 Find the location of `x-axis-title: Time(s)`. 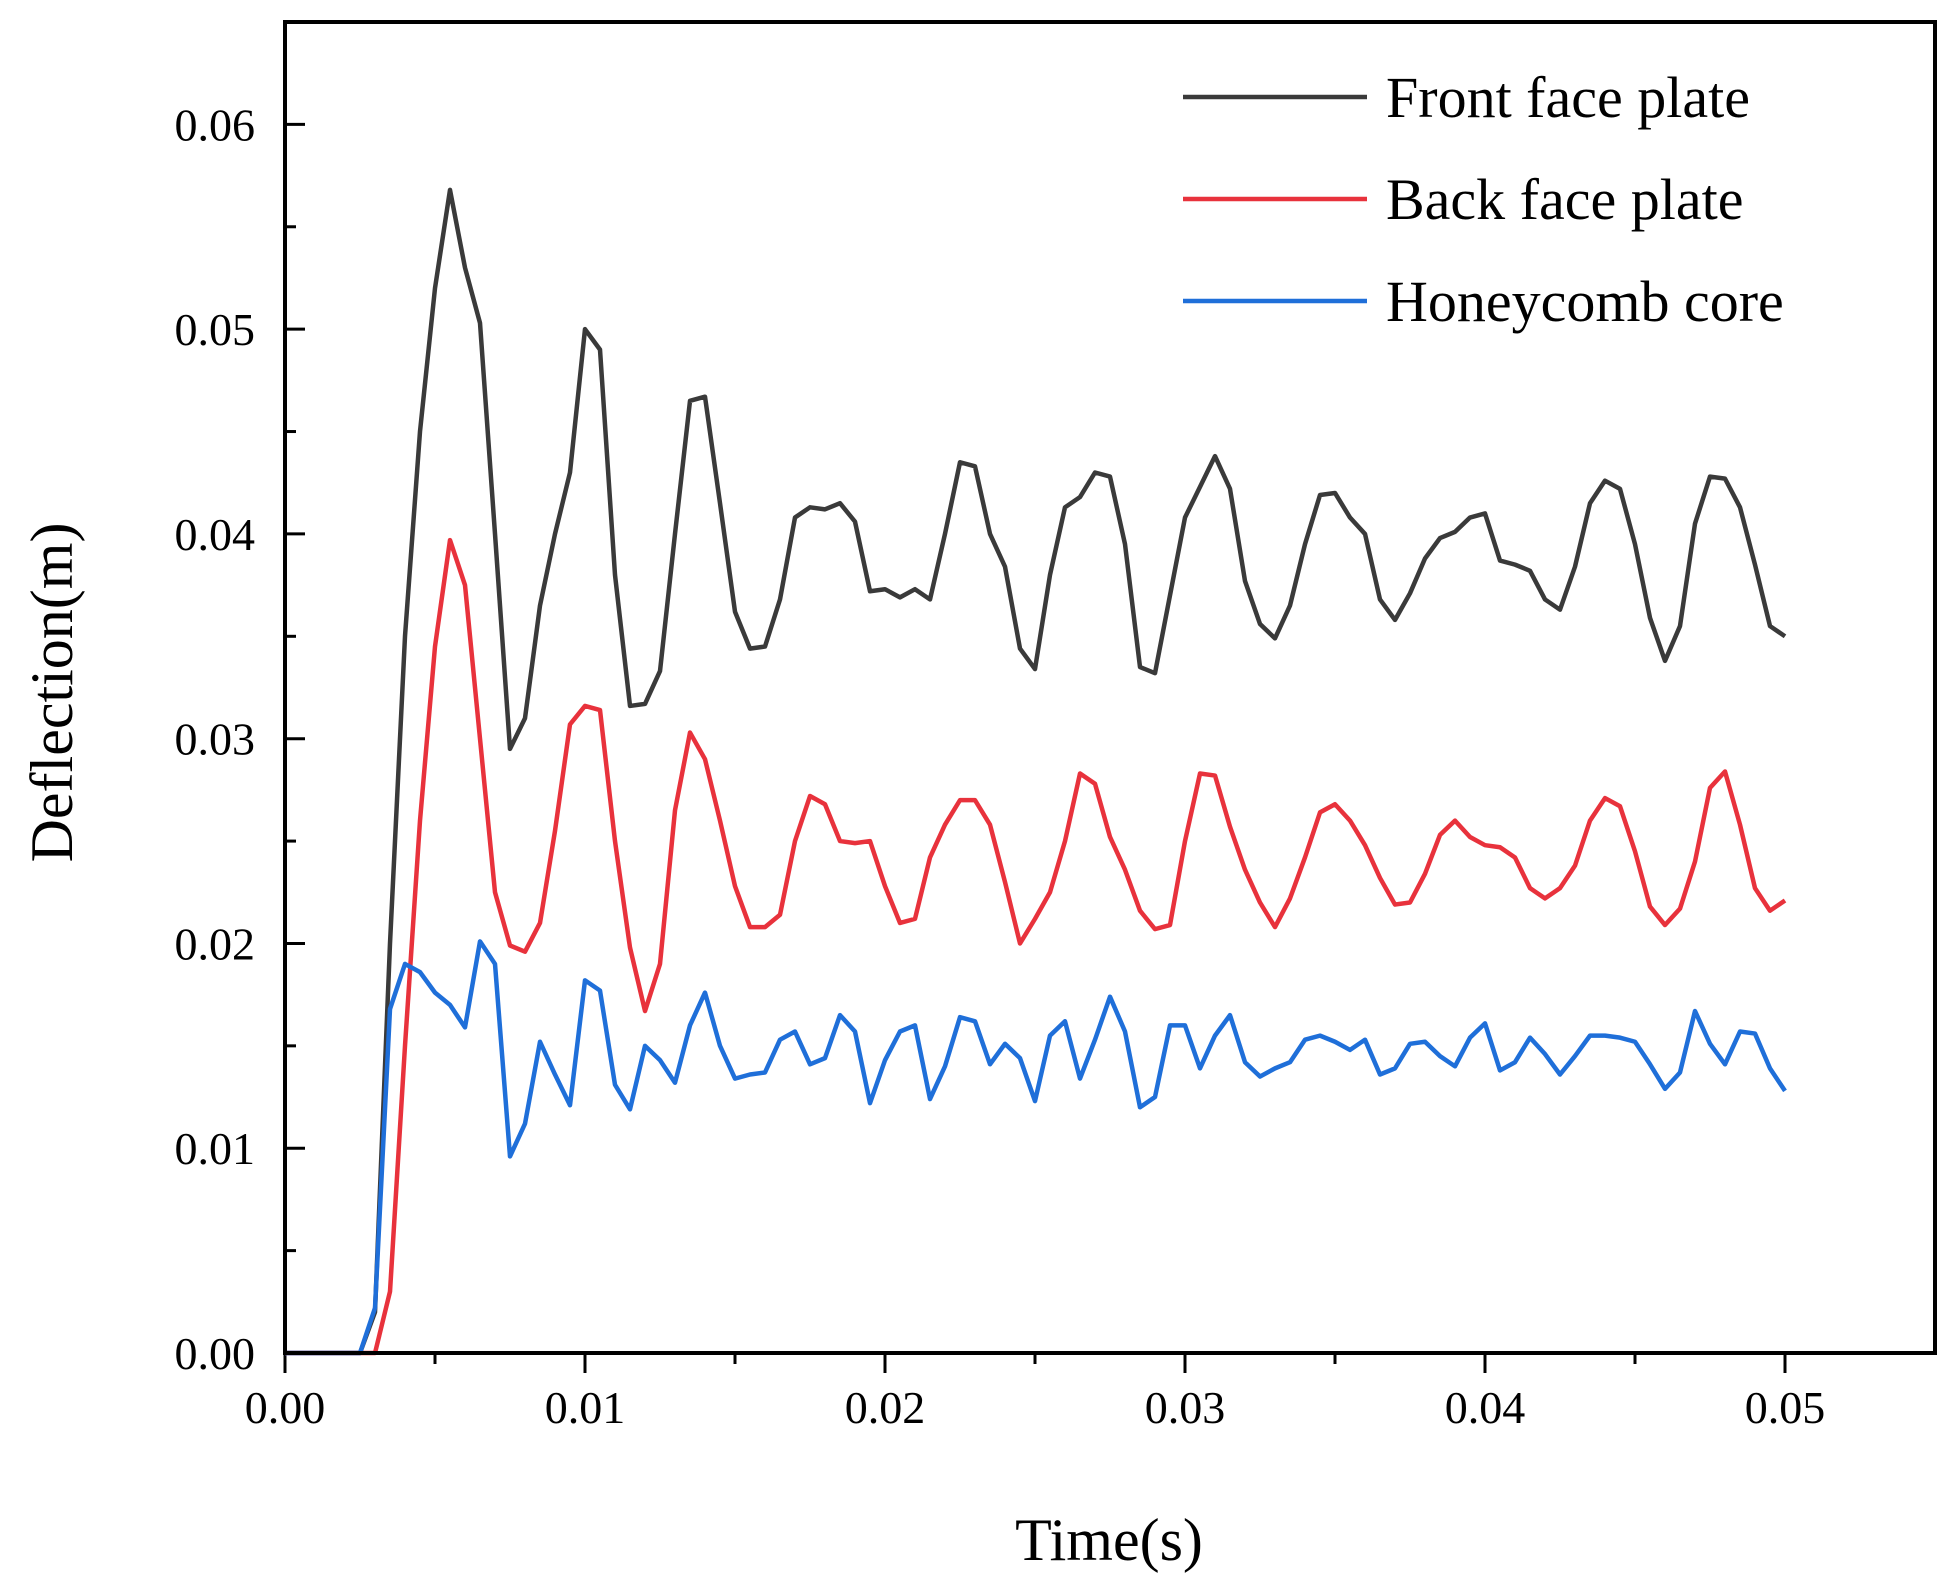

x-axis-title: Time(s) is located at coordinates (1109, 1540).